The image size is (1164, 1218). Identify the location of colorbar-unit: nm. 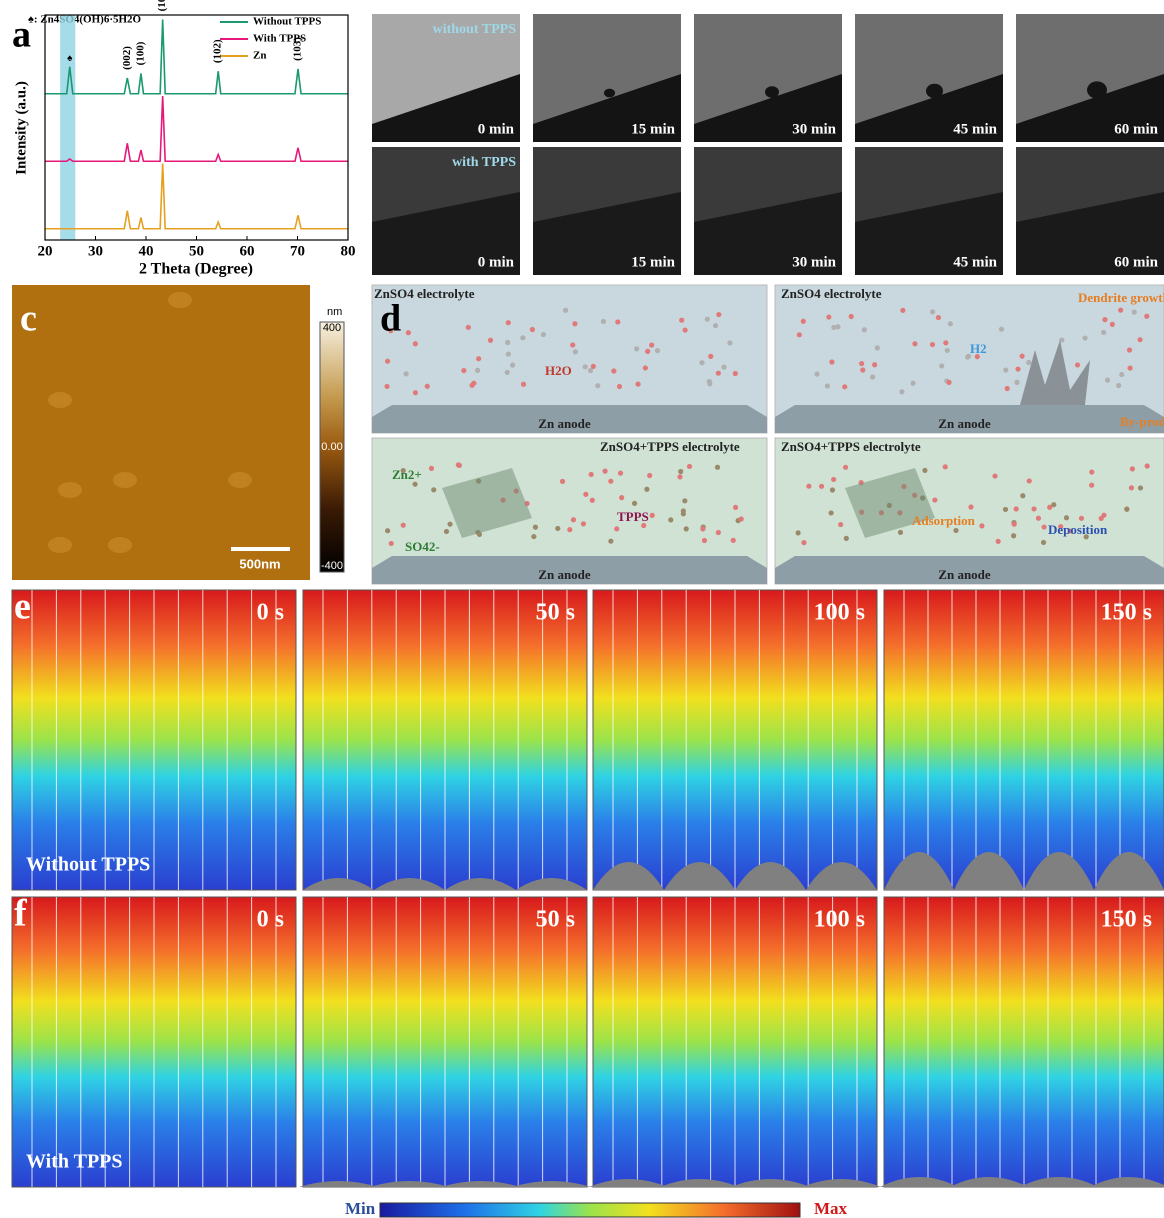
(334, 312).